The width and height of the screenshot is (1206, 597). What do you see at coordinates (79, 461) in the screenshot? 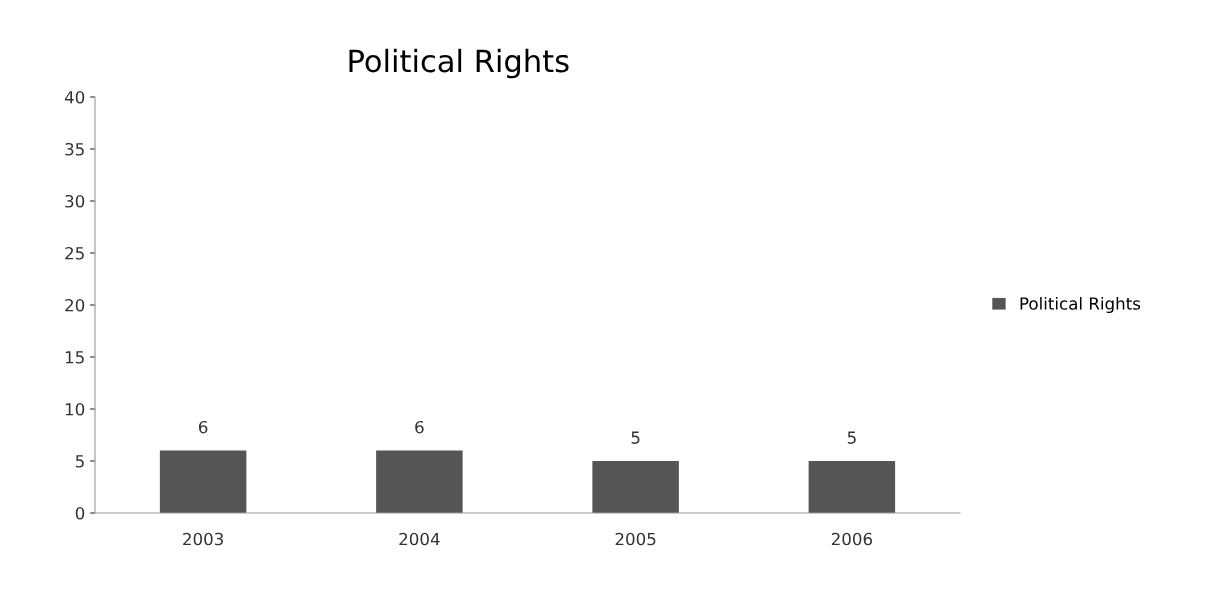
I see `y-tick-label: 5` at bounding box center [79, 461].